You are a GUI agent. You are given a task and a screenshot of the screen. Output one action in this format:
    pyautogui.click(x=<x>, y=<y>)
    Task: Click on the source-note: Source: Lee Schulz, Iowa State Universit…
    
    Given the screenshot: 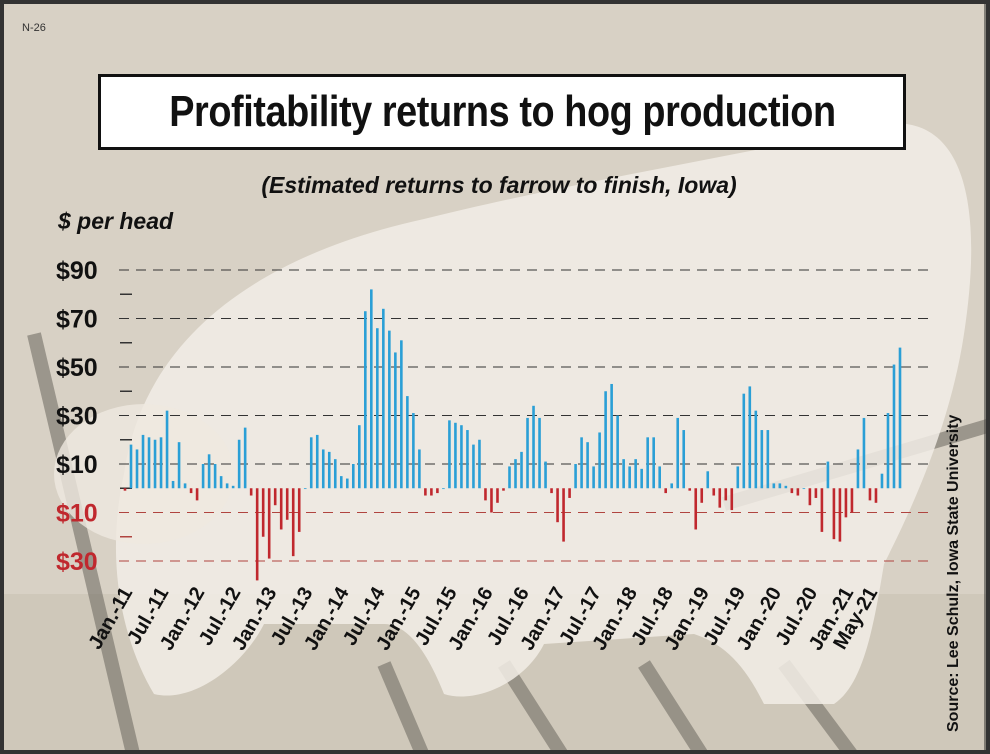 What is the action you would take?
    pyautogui.click(x=953, y=573)
    